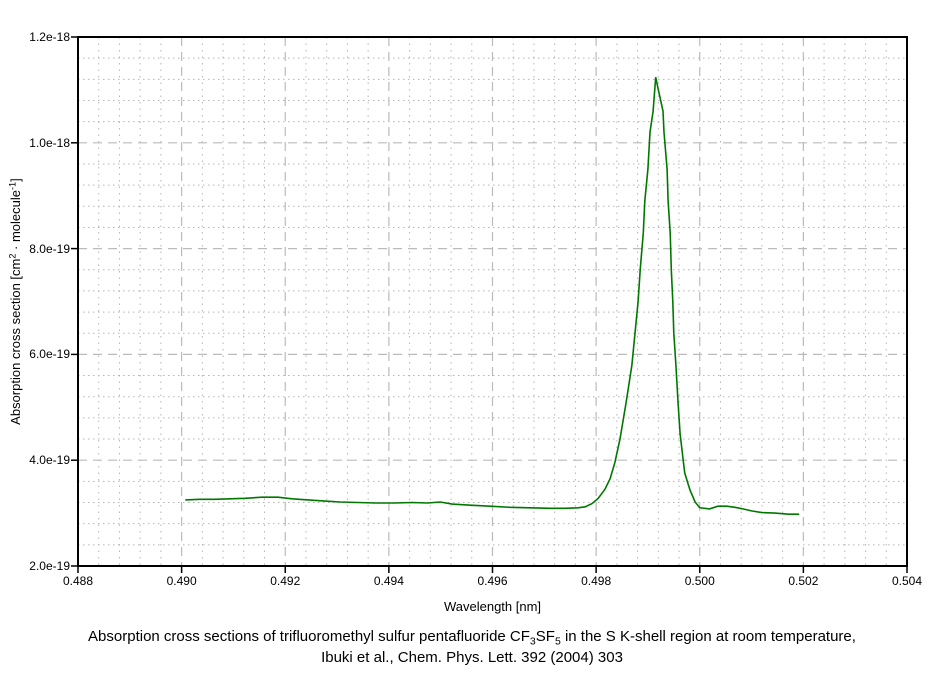 The image size is (944, 673). What do you see at coordinates (803, 581) in the screenshot?
I see `x-tick-label: 0.502` at bounding box center [803, 581].